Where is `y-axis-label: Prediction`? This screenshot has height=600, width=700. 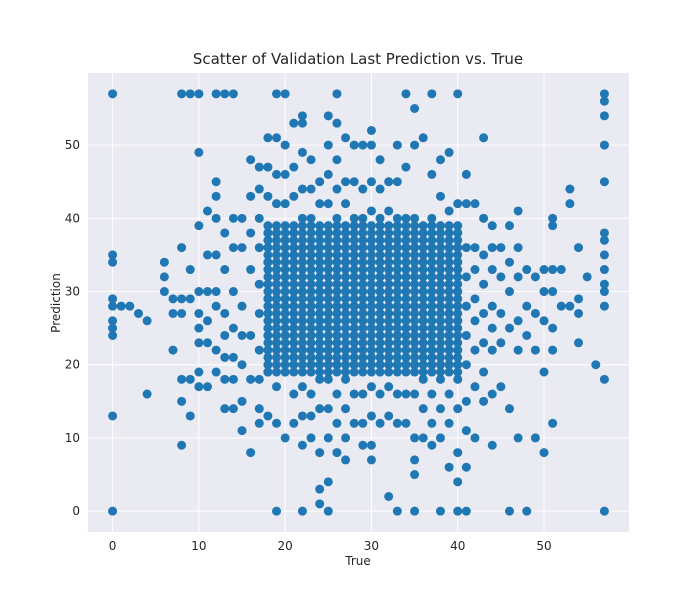 y-axis-label: Prediction is located at coordinates (56, 303).